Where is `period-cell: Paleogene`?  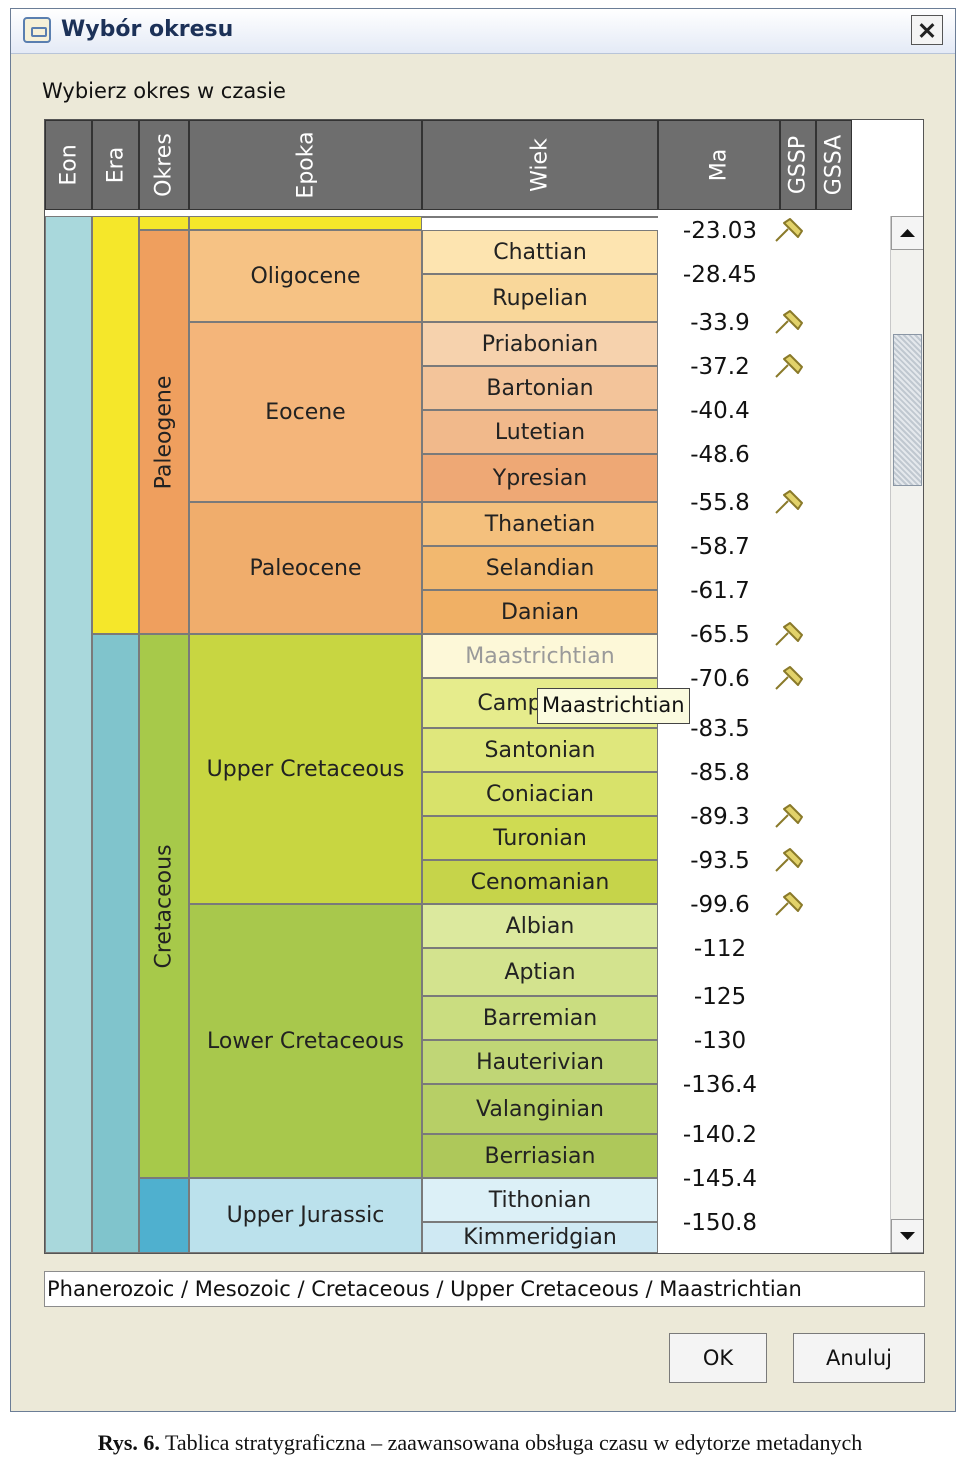
period-cell: Paleogene is located at coordinates (164, 432).